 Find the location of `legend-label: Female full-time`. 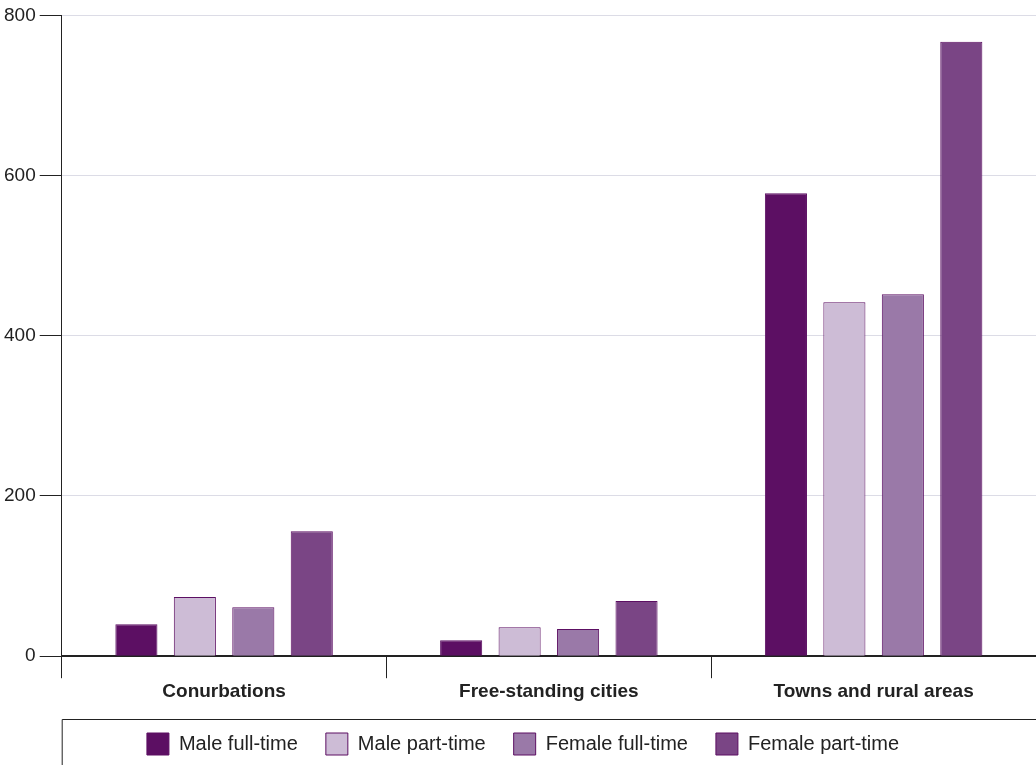

legend-label: Female full-time is located at coordinates (616, 742).